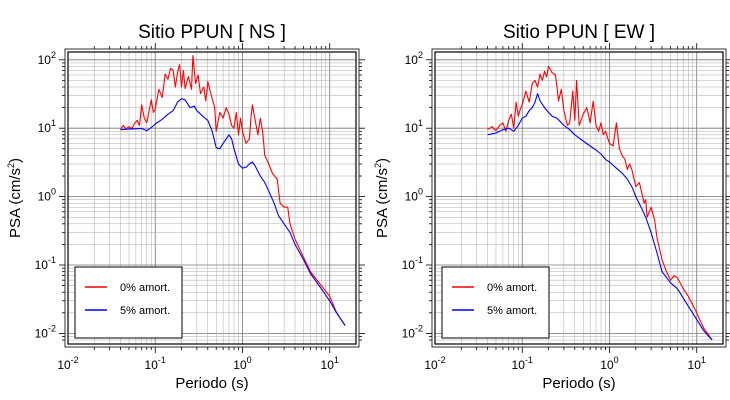 Image resolution: width=730 pixels, height=400 pixels. Describe the element at coordinates (579, 32) in the screenshot. I see `chart-title: Sitio PPUN [ EW ]` at that location.